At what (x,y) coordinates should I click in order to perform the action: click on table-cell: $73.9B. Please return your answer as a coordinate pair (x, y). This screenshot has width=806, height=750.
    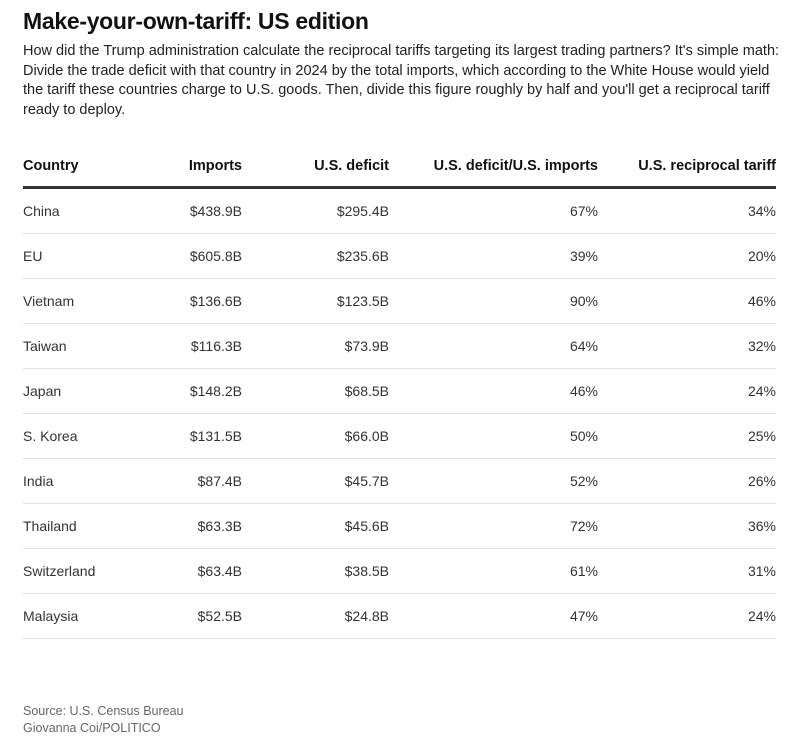
    Looking at the image, I should click on (315, 346).